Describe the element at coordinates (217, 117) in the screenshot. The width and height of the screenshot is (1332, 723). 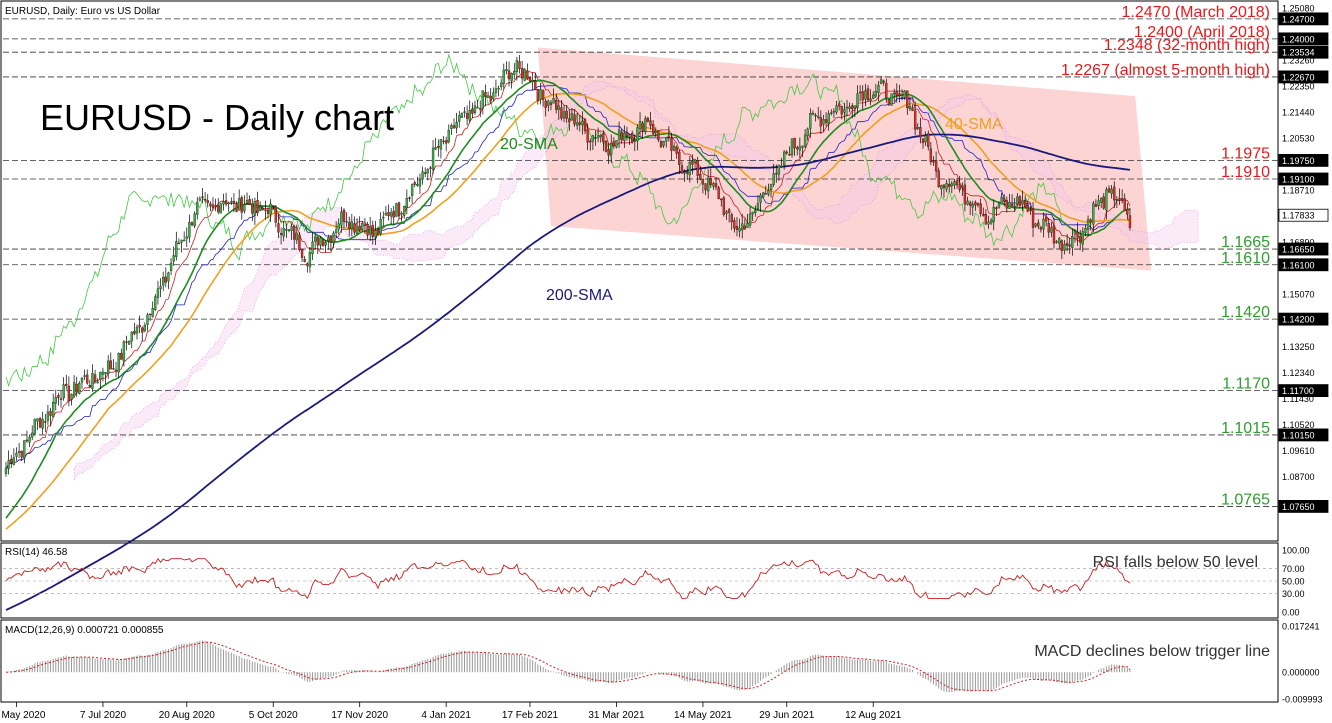
I see `chart-title: EURUSD - Daily chart` at that location.